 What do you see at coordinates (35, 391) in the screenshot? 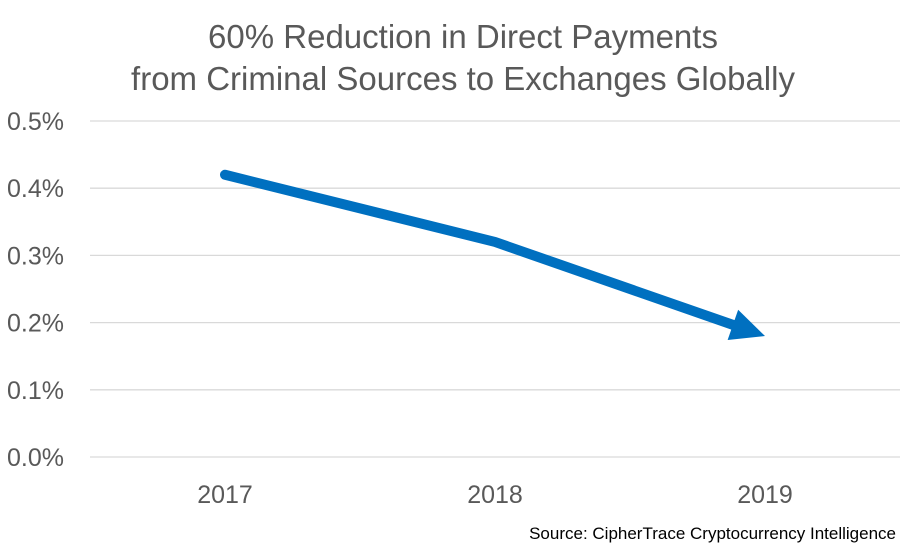
I see `y-tick-label: 0.1%` at bounding box center [35, 391].